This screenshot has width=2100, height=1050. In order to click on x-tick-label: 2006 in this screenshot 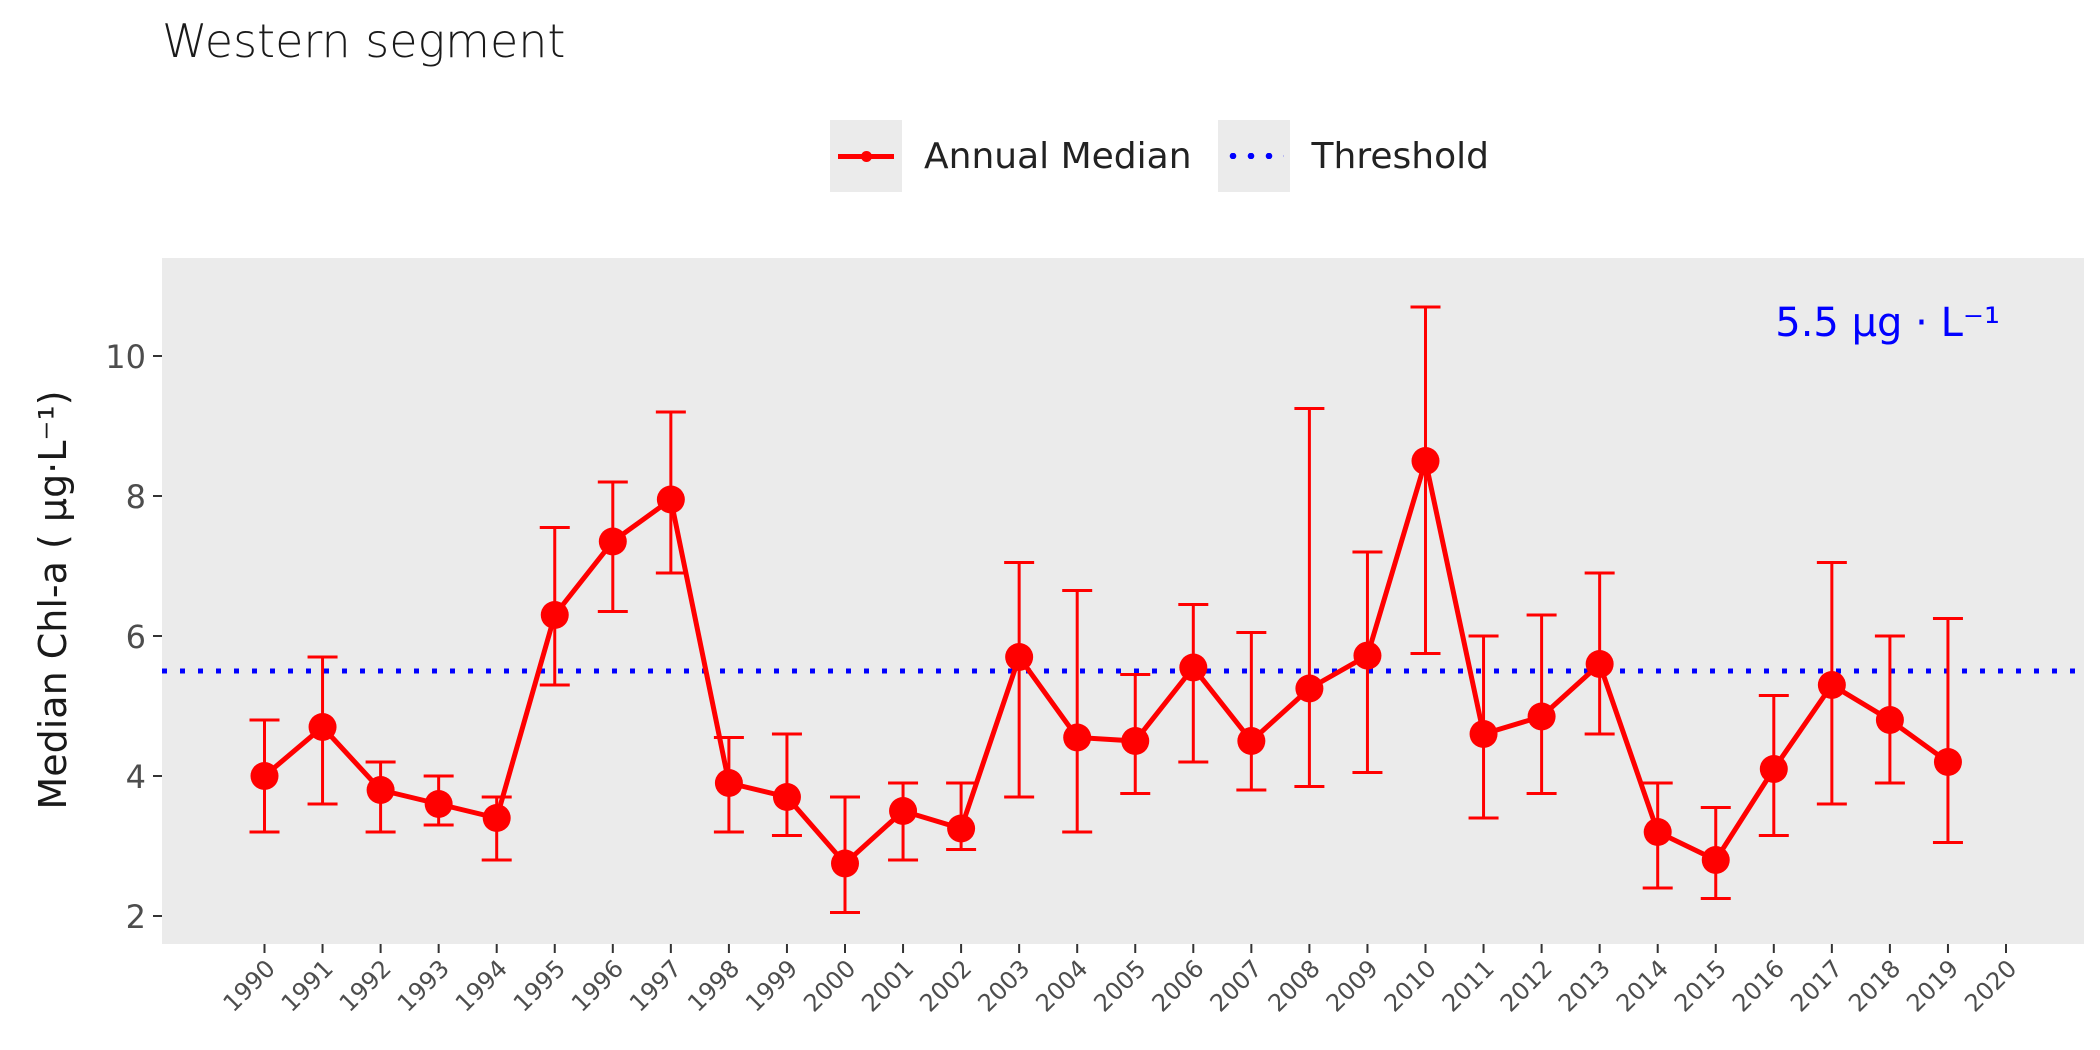, I will do `click(1178, 985)`.